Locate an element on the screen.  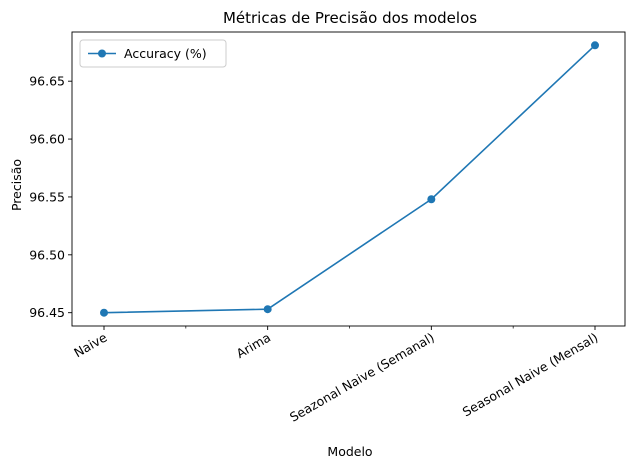
legend-label: Accuracy (%) is located at coordinates (165, 53).